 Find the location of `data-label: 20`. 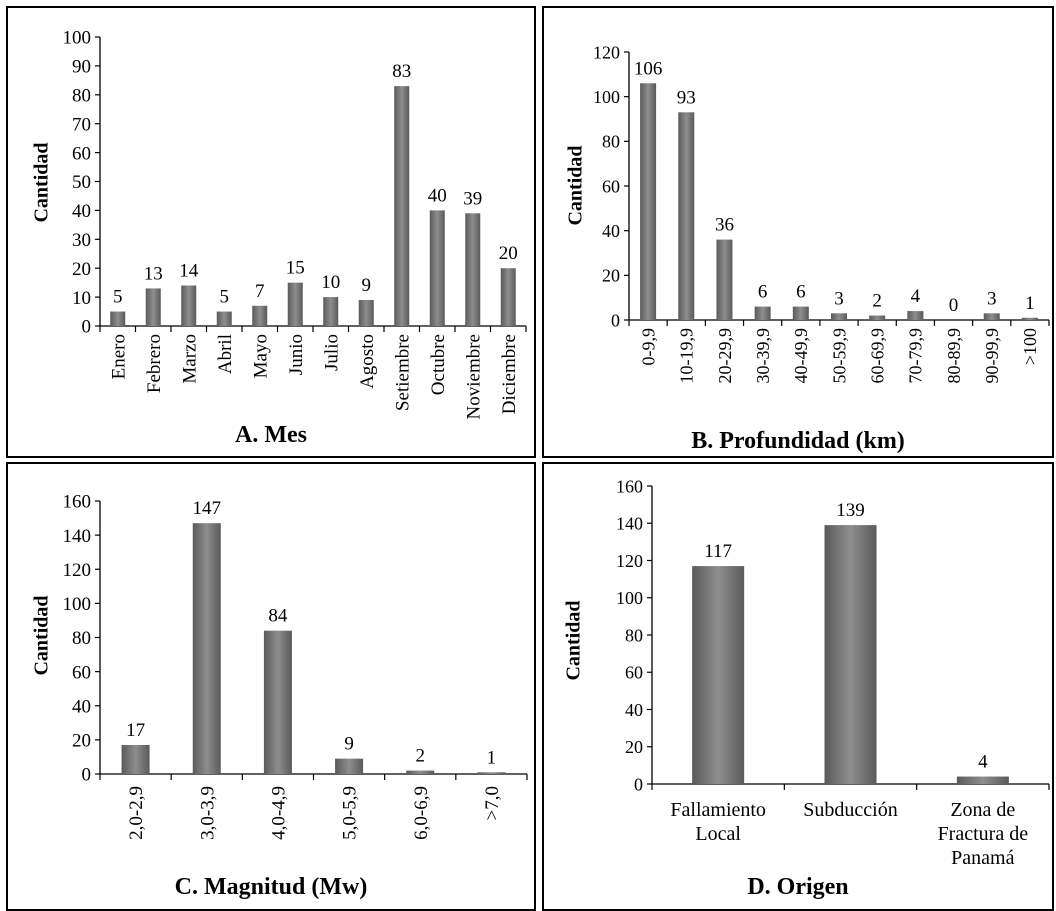

data-label: 20 is located at coordinates (508, 253).